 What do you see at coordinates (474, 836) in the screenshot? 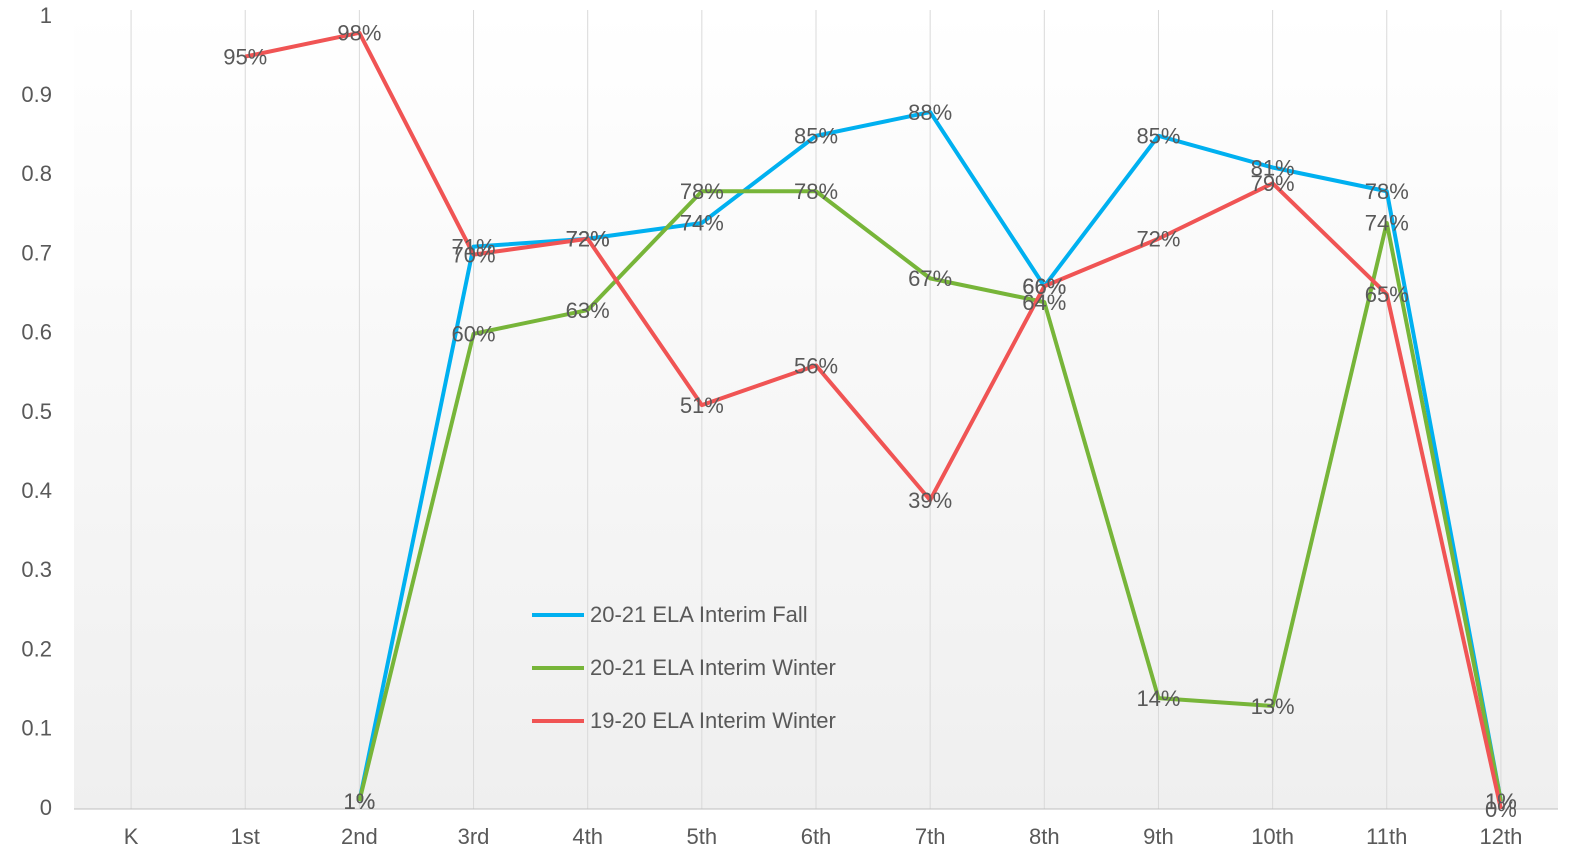
I see `x-tick-label: 3rd` at bounding box center [474, 836].